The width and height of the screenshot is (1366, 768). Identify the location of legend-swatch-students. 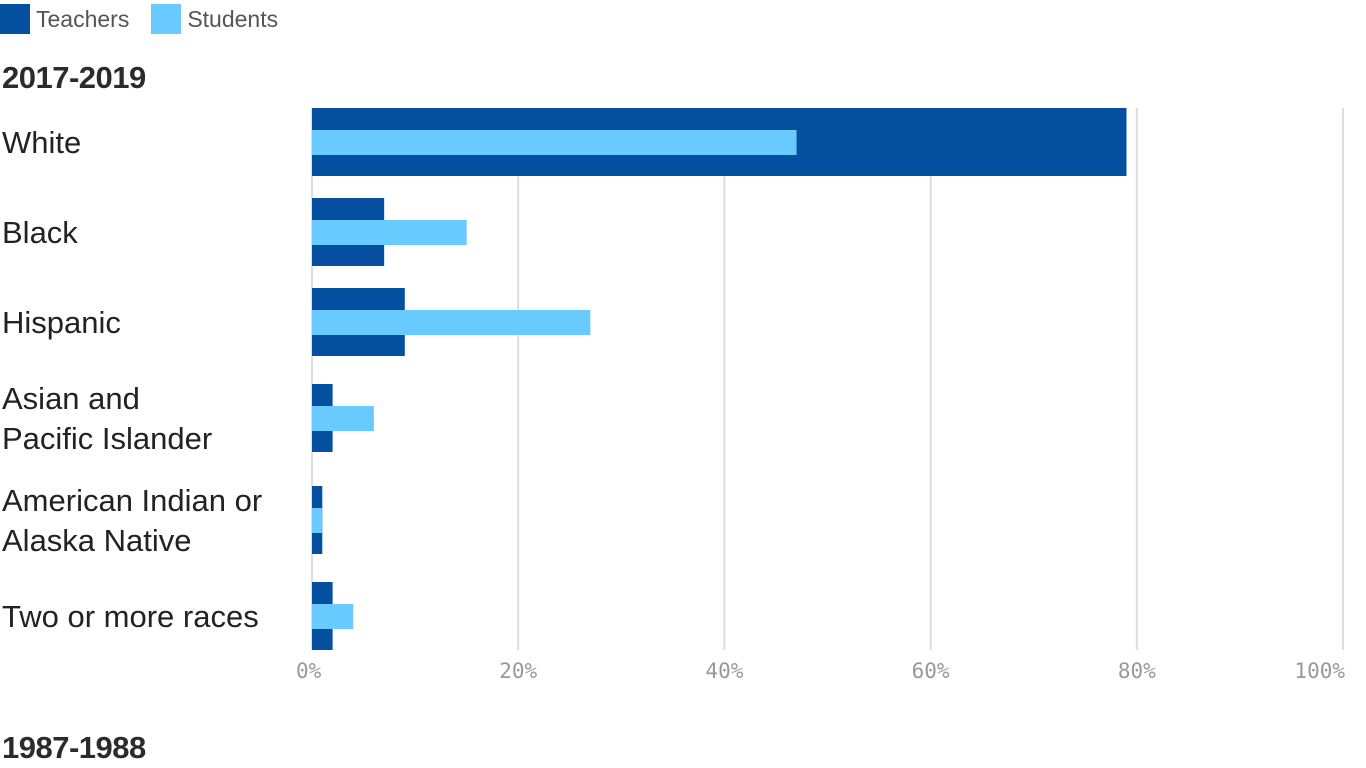
(166, 19).